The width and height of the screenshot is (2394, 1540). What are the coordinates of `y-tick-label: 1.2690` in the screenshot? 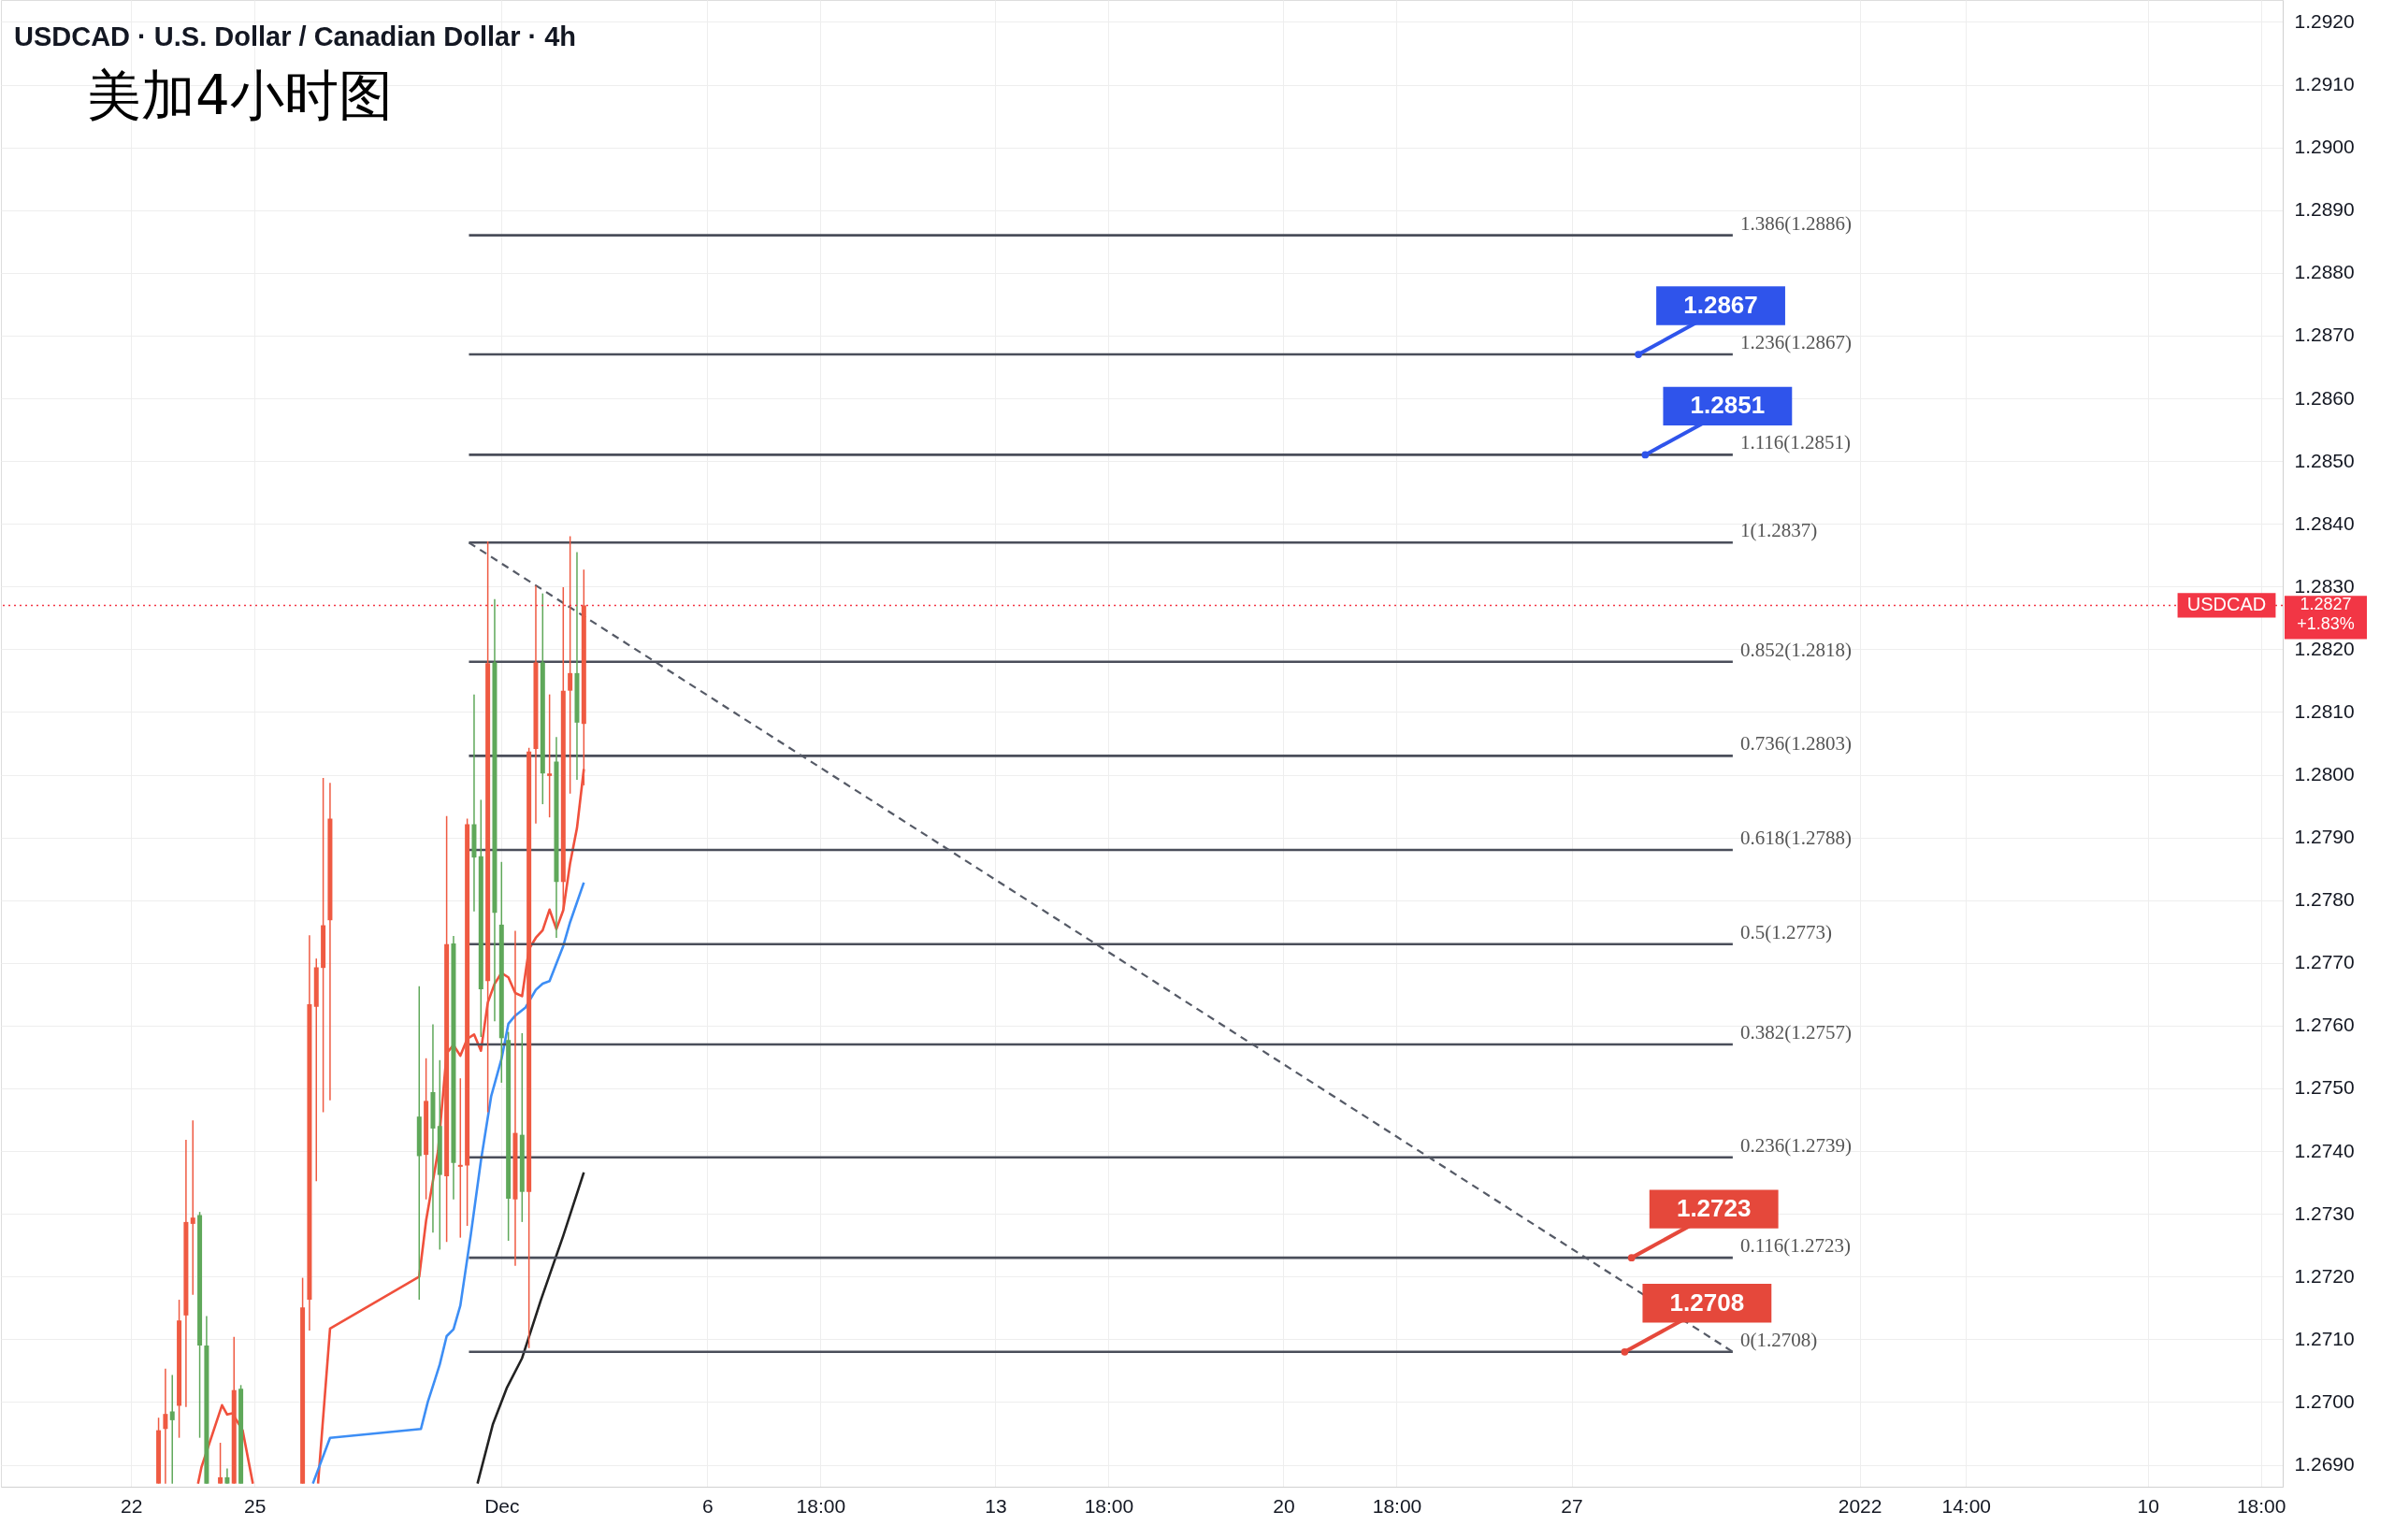 It's located at (2324, 1464).